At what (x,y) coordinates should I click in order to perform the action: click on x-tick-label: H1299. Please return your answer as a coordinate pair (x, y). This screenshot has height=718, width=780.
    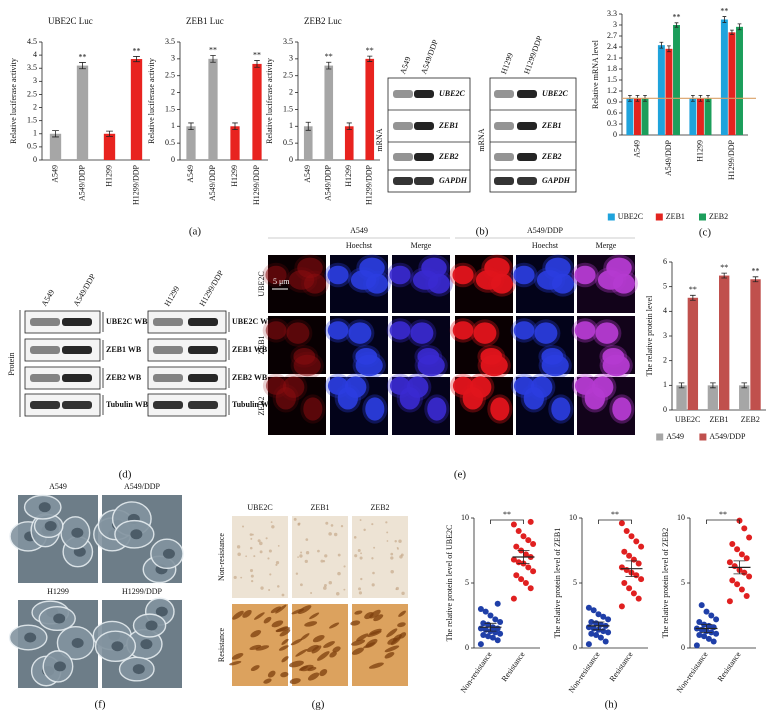
    Looking at the image, I should click on (700, 151).